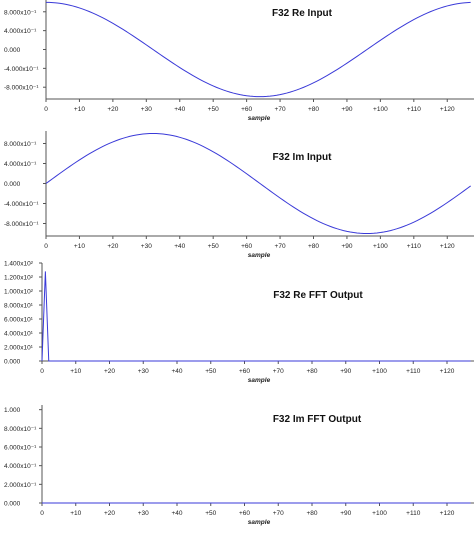 The width and height of the screenshot is (474, 533). Describe the element at coordinates (303, 157) in the screenshot. I see `chart-title: F32 Im Input` at that location.